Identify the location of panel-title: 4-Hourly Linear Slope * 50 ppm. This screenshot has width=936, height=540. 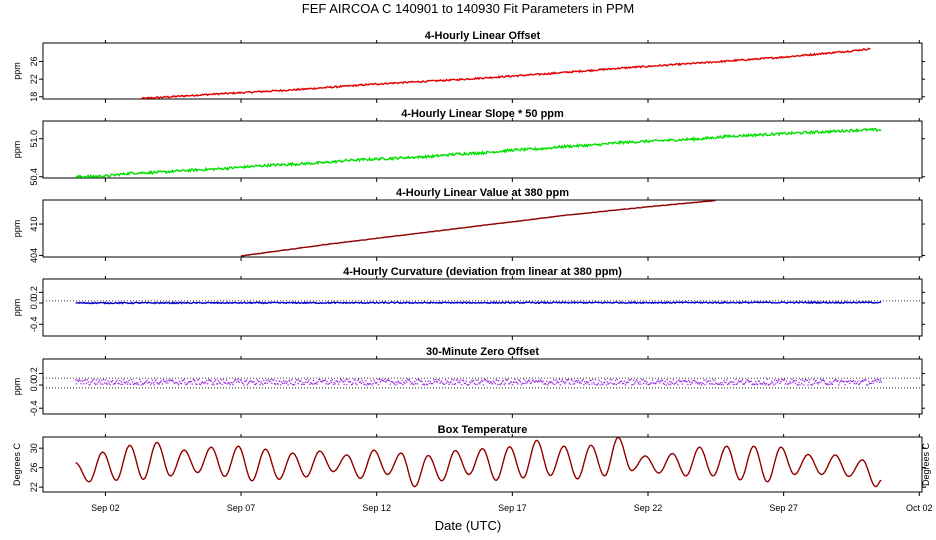
(482, 114).